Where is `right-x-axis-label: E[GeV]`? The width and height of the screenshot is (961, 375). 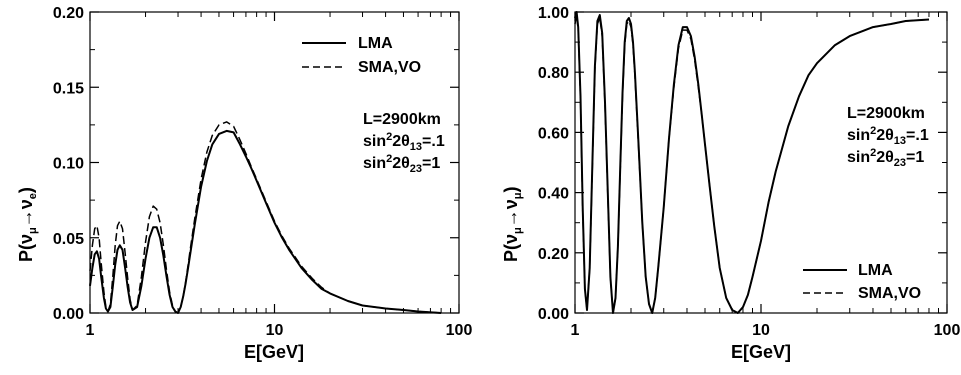 right-x-axis-label: E[GeV] is located at coordinates (761, 352).